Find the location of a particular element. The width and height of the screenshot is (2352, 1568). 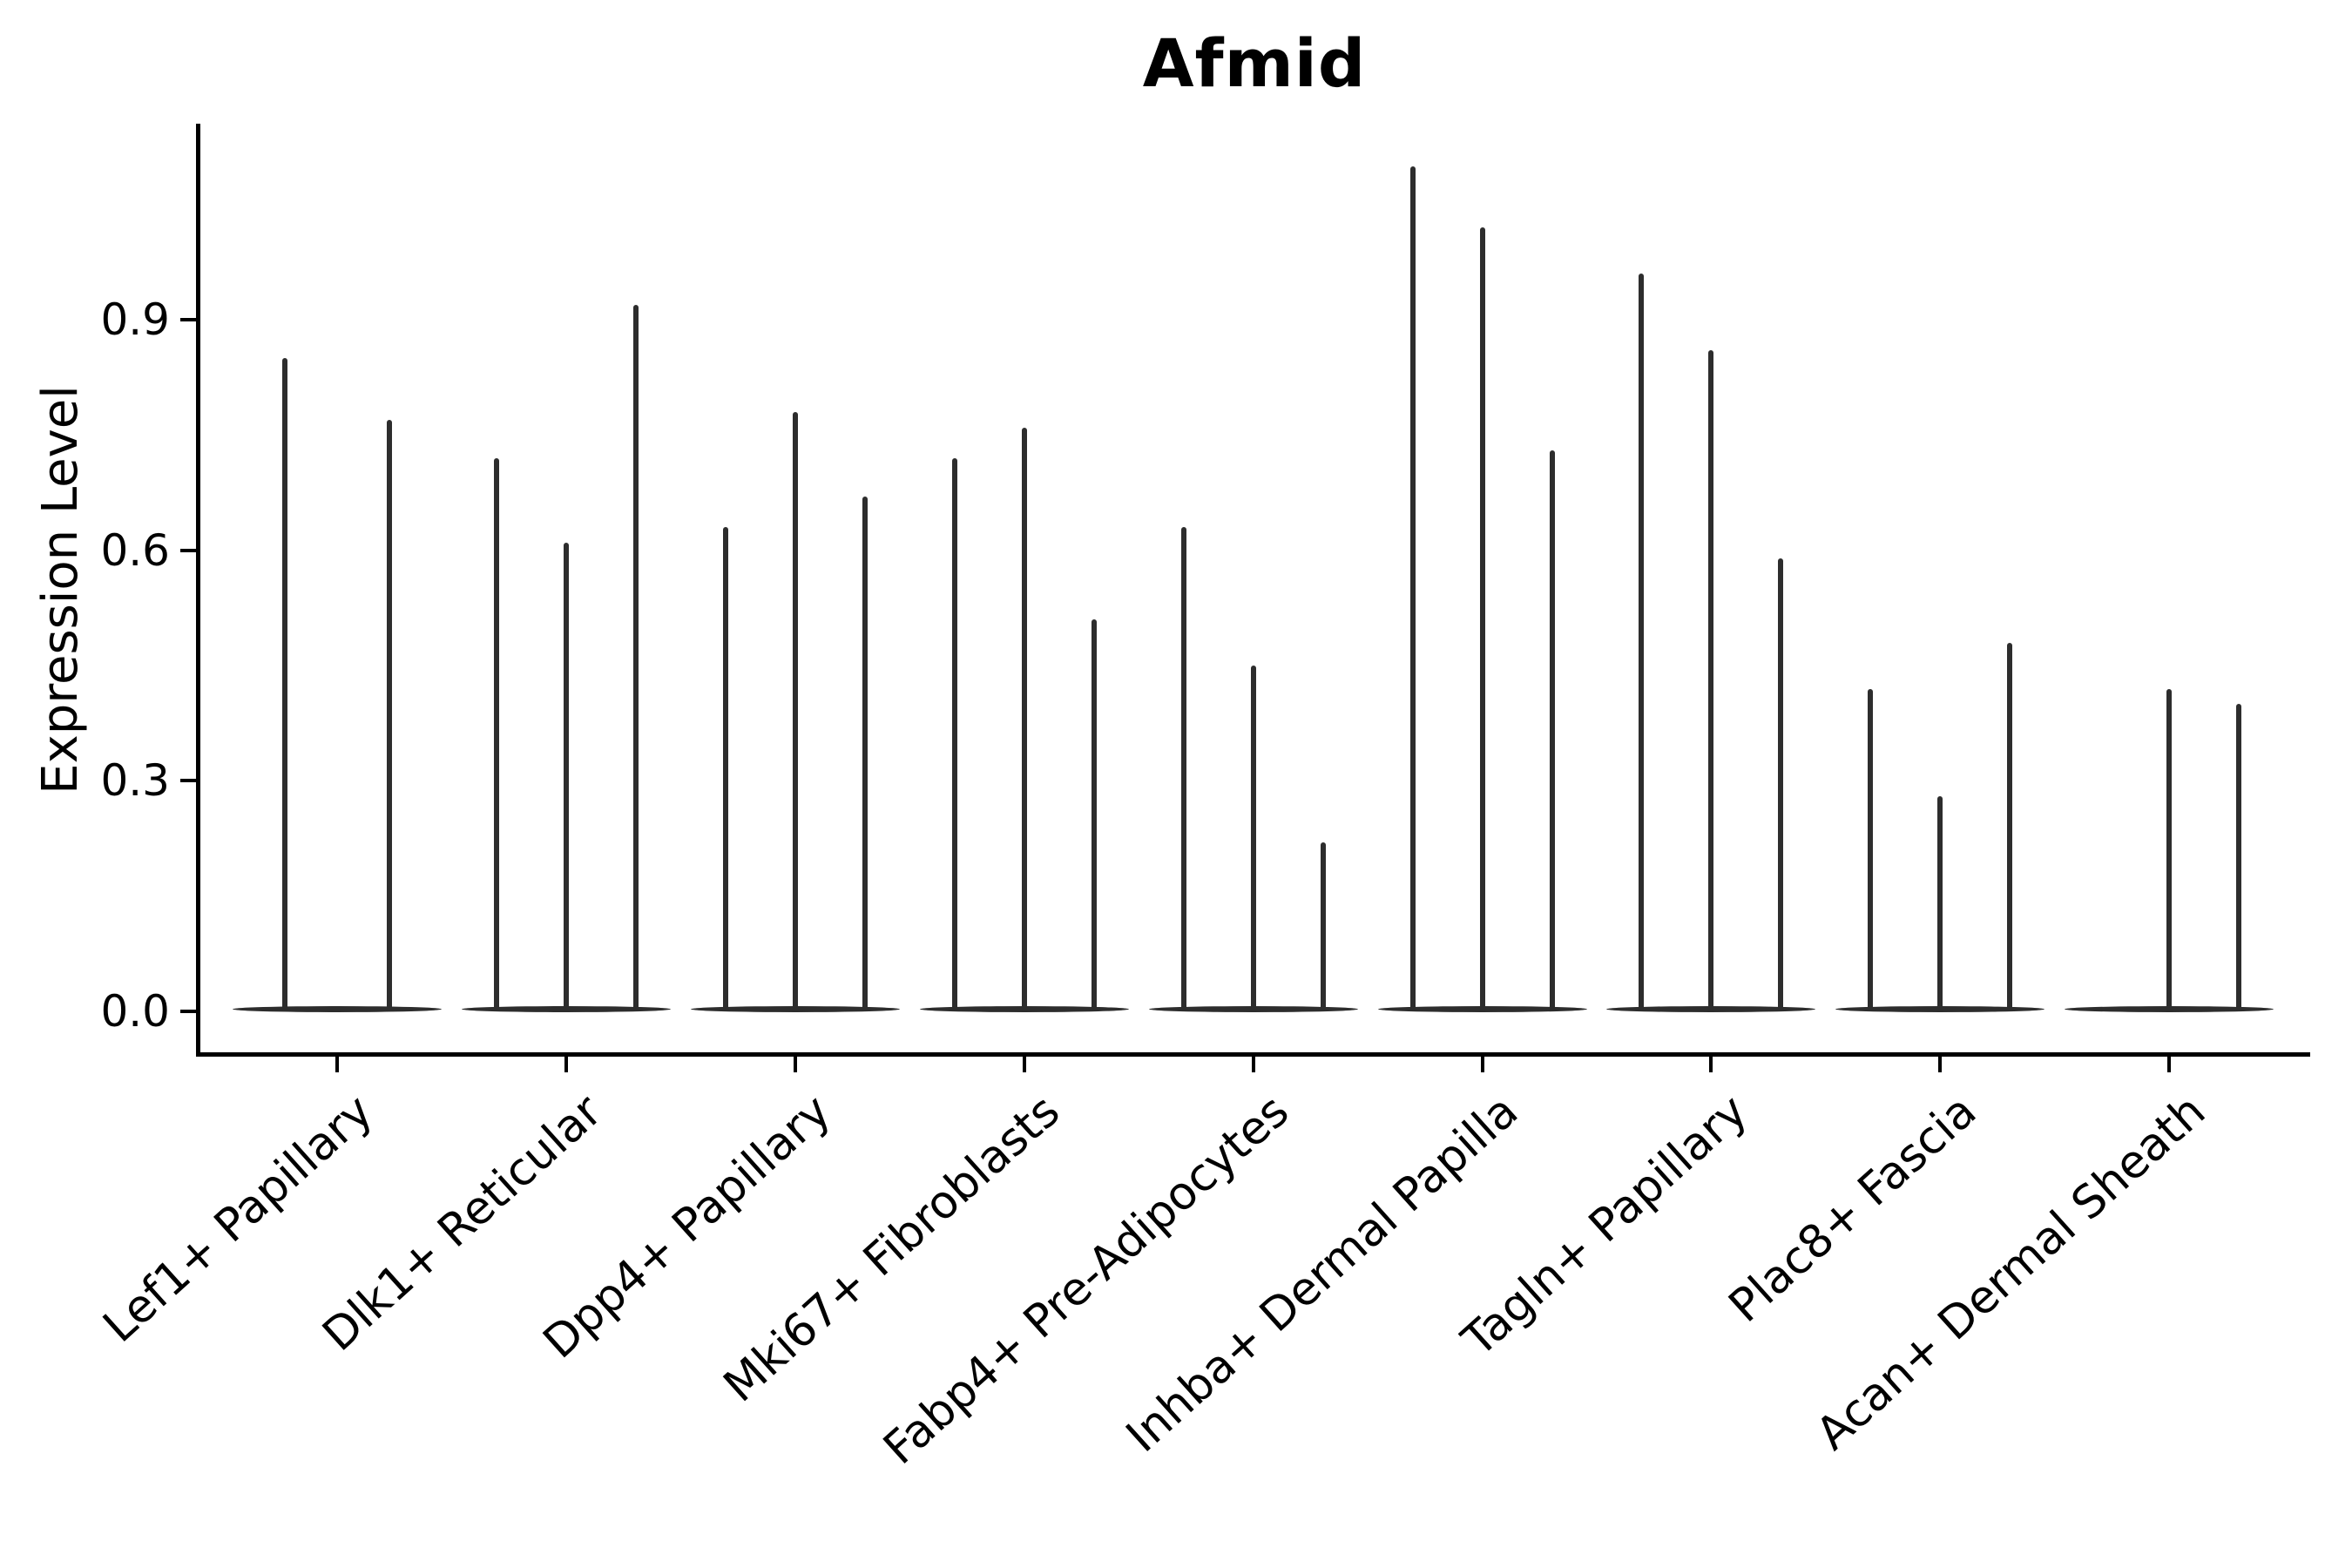

x-tick-label: Acan+ Dermal Sheath is located at coordinates (2011, 1273).